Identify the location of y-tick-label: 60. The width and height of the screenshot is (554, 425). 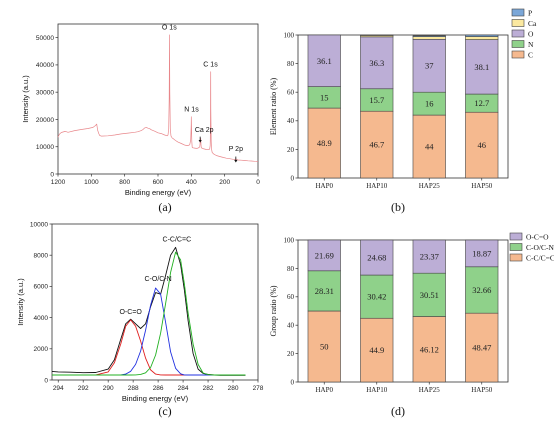
(291, 297).